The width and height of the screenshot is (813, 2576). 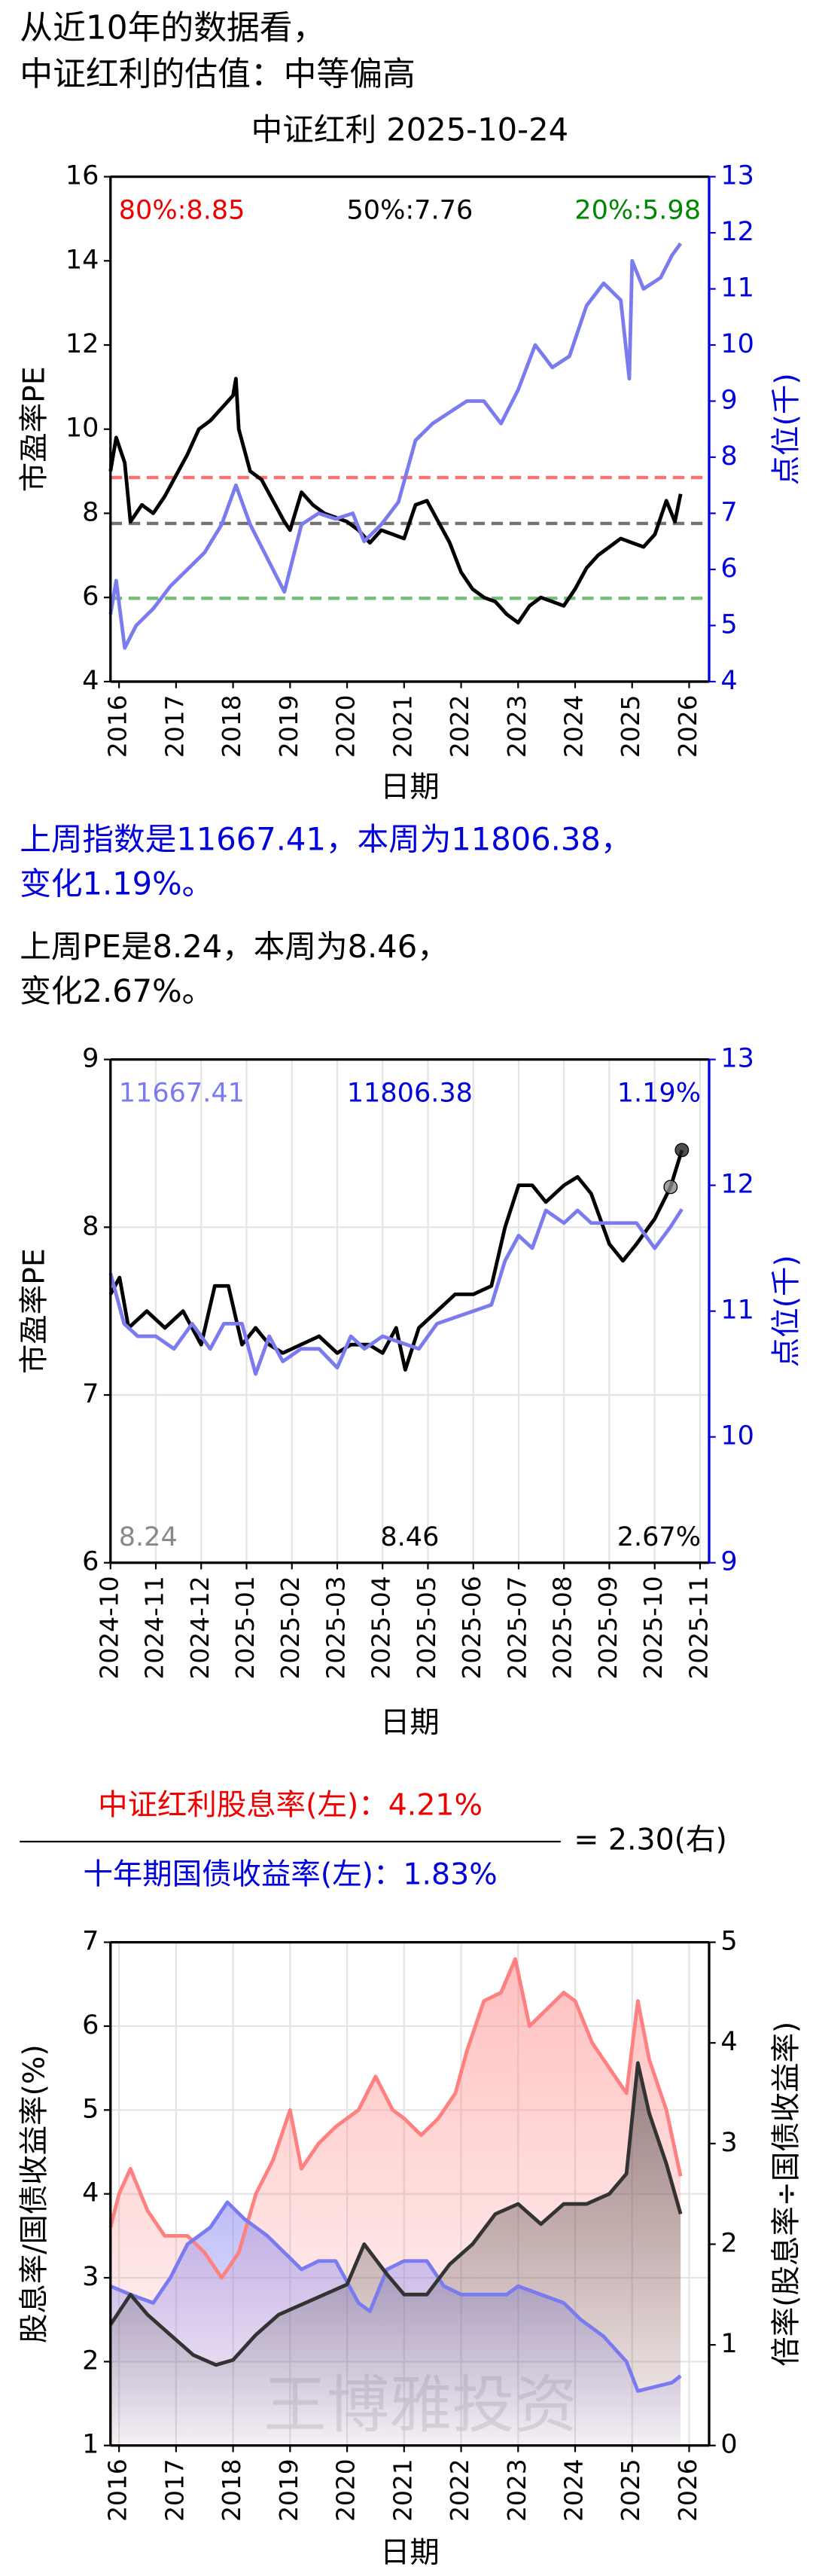 I want to click on y2-tick-label: 3, so click(x=728, y=2142).